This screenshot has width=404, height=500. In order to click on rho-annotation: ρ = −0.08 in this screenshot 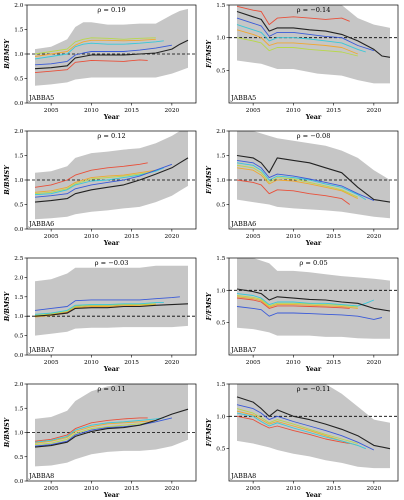, I will do `click(314, 136)`.